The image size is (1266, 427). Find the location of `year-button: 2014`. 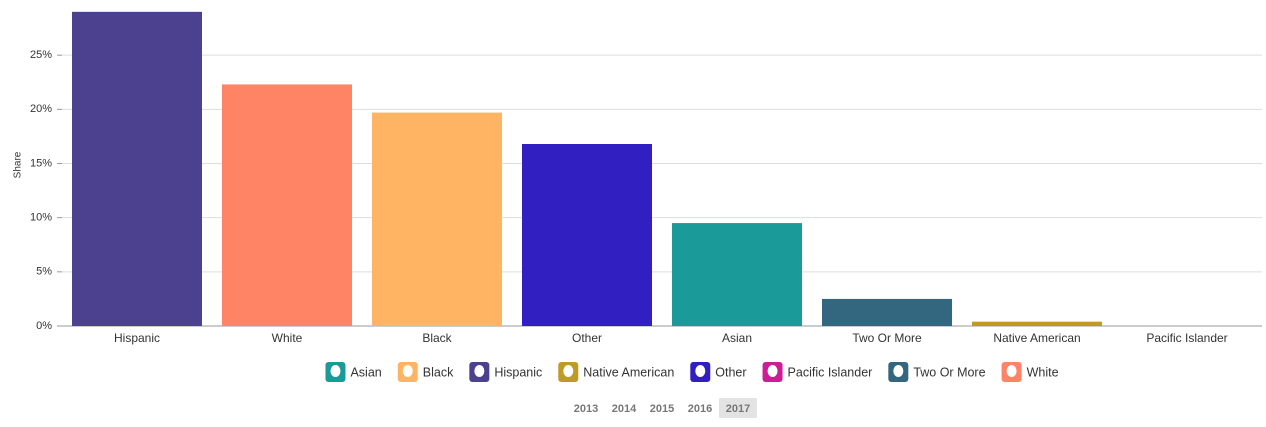

year-button: 2014 is located at coordinates (624, 409).